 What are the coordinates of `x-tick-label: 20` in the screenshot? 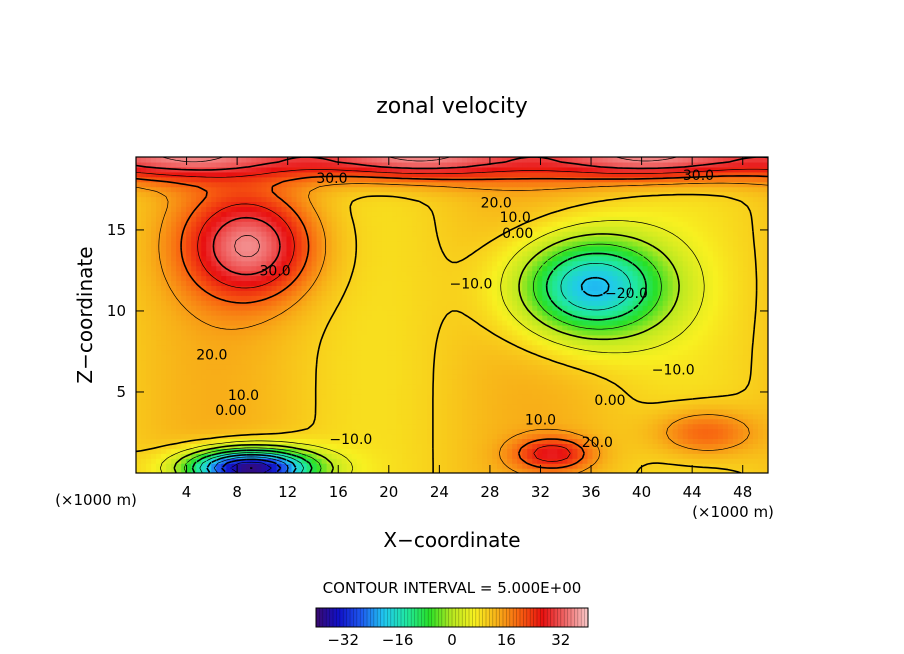 It's located at (388, 492).